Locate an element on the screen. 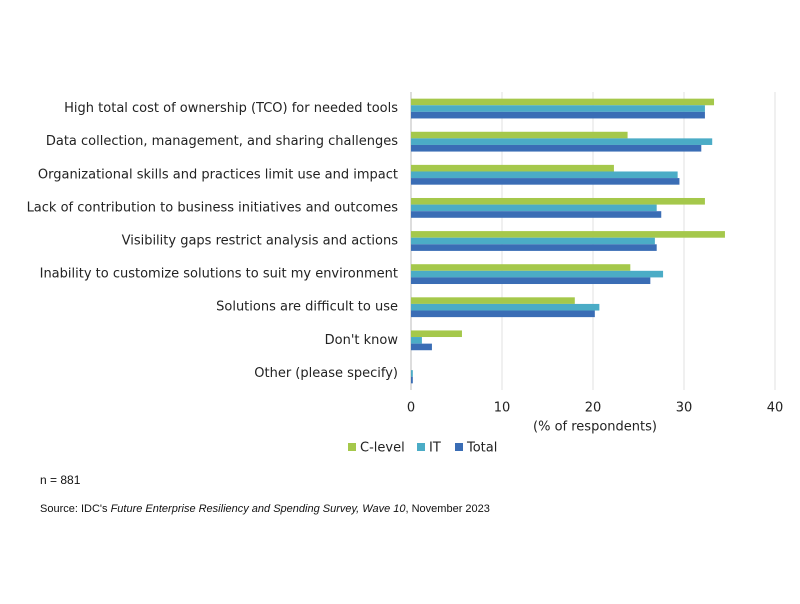  y-tick-label: Solutions are difficult to use is located at coordinates (307, 307).